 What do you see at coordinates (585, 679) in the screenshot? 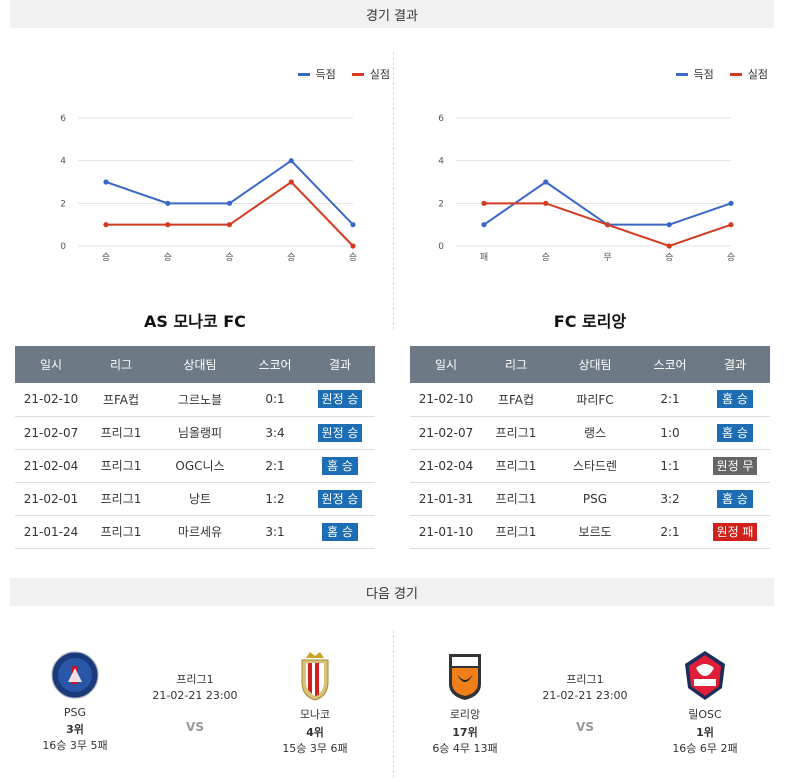
I see `match-league: 프리그1` at bounding box center [585, 679].